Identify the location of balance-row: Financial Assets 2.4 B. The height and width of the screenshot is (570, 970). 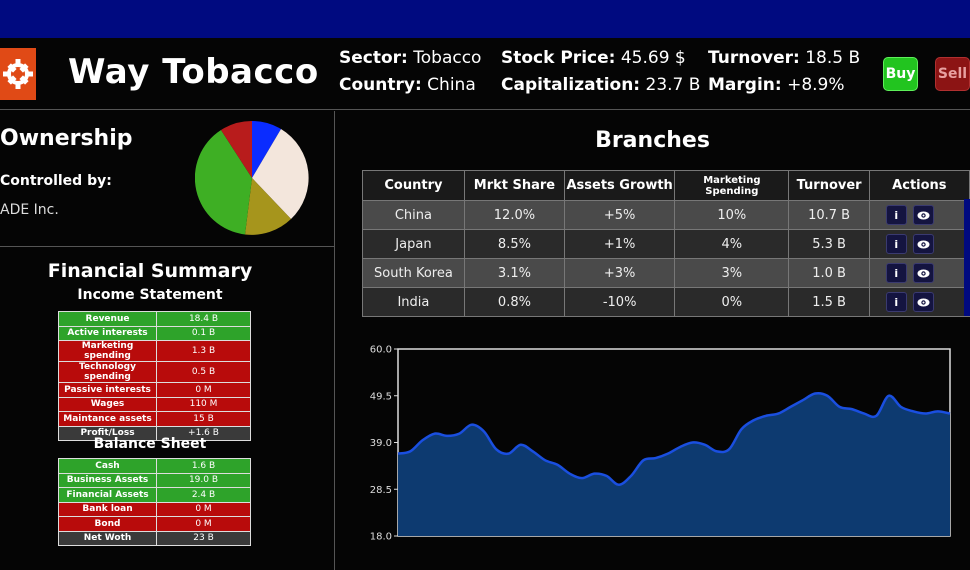
(154, 495).